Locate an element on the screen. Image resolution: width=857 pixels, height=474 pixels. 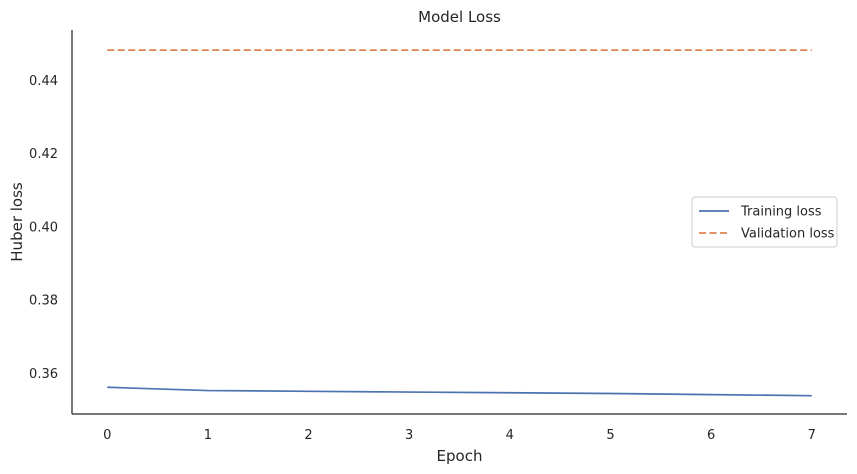
series-line-training-loss is located at coordinates (459, 391).